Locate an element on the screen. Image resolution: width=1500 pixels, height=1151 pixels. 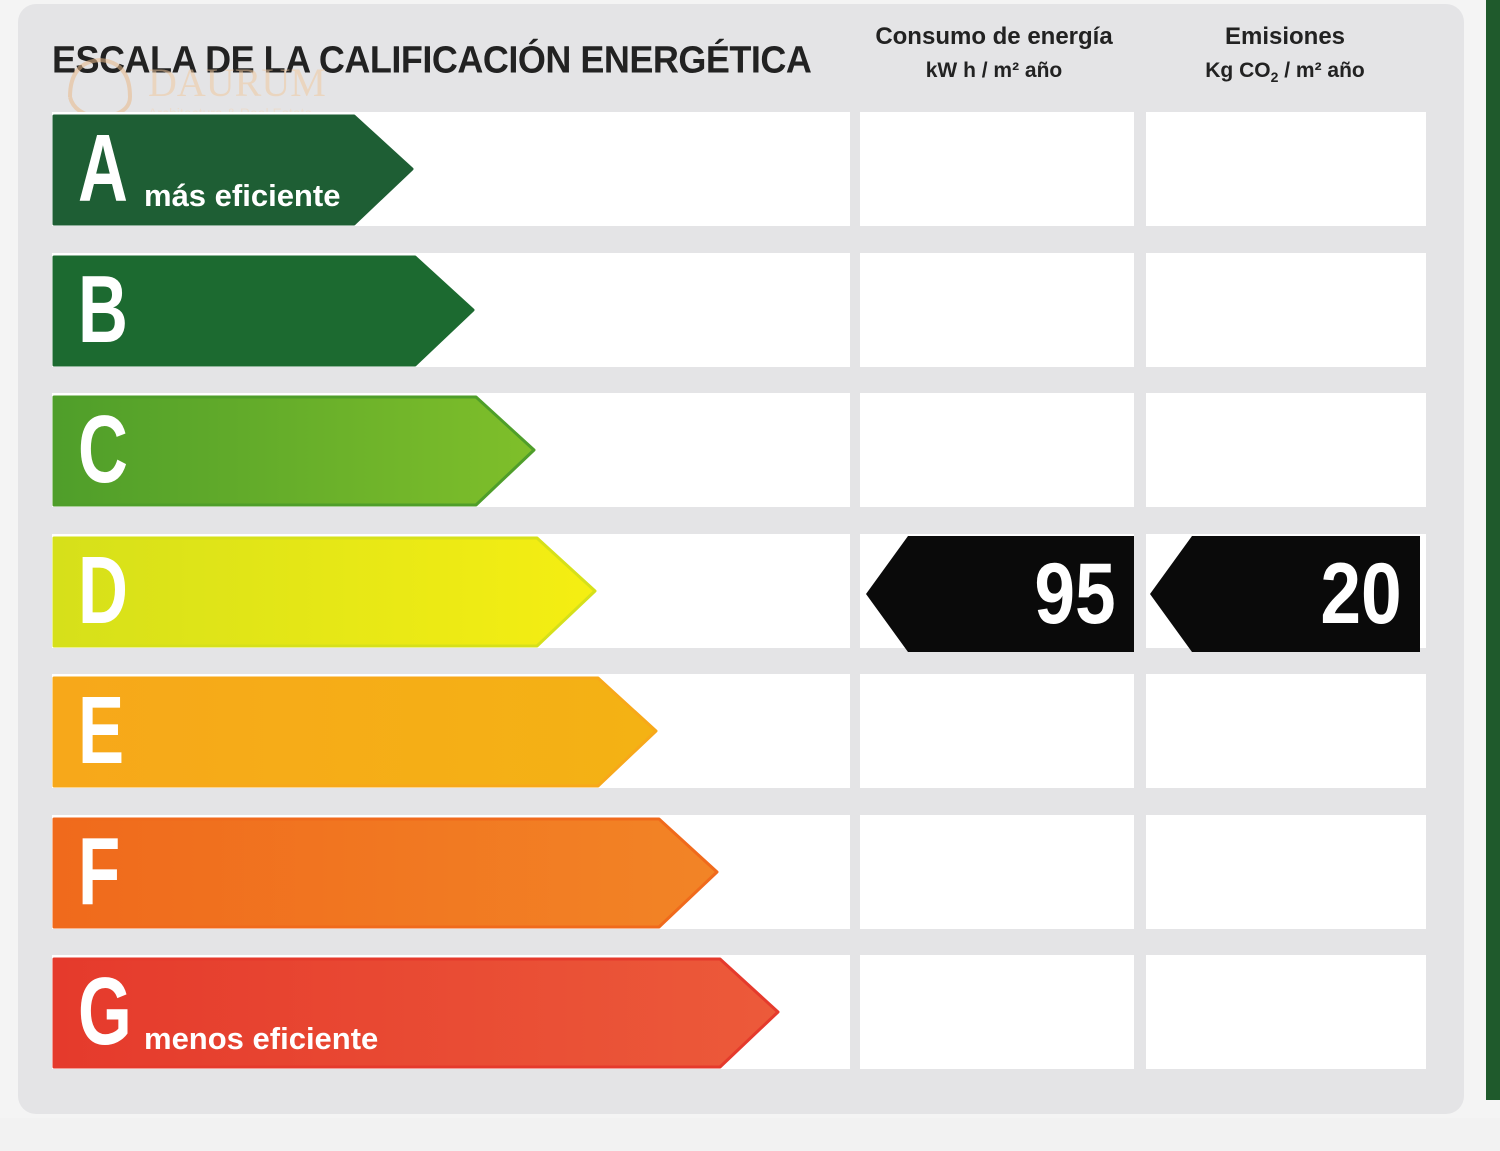
class-arrow-c: C is located at coordinates (294, 450).